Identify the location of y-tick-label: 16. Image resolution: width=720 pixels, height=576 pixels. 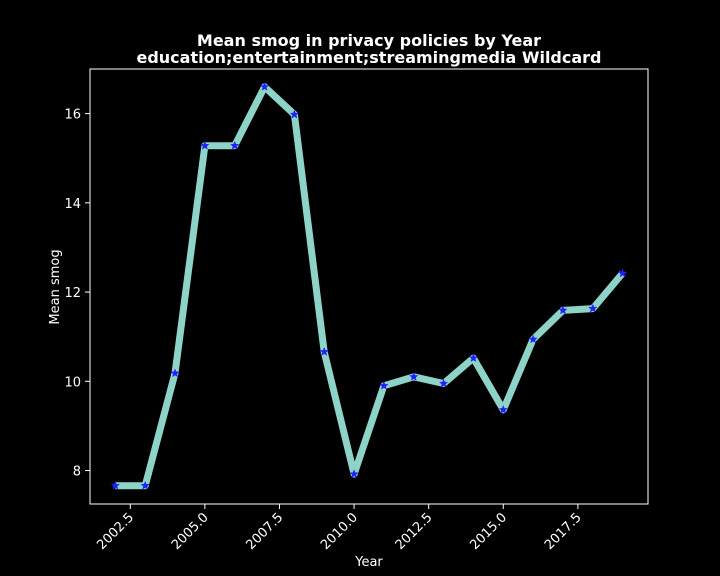
(72, 115).